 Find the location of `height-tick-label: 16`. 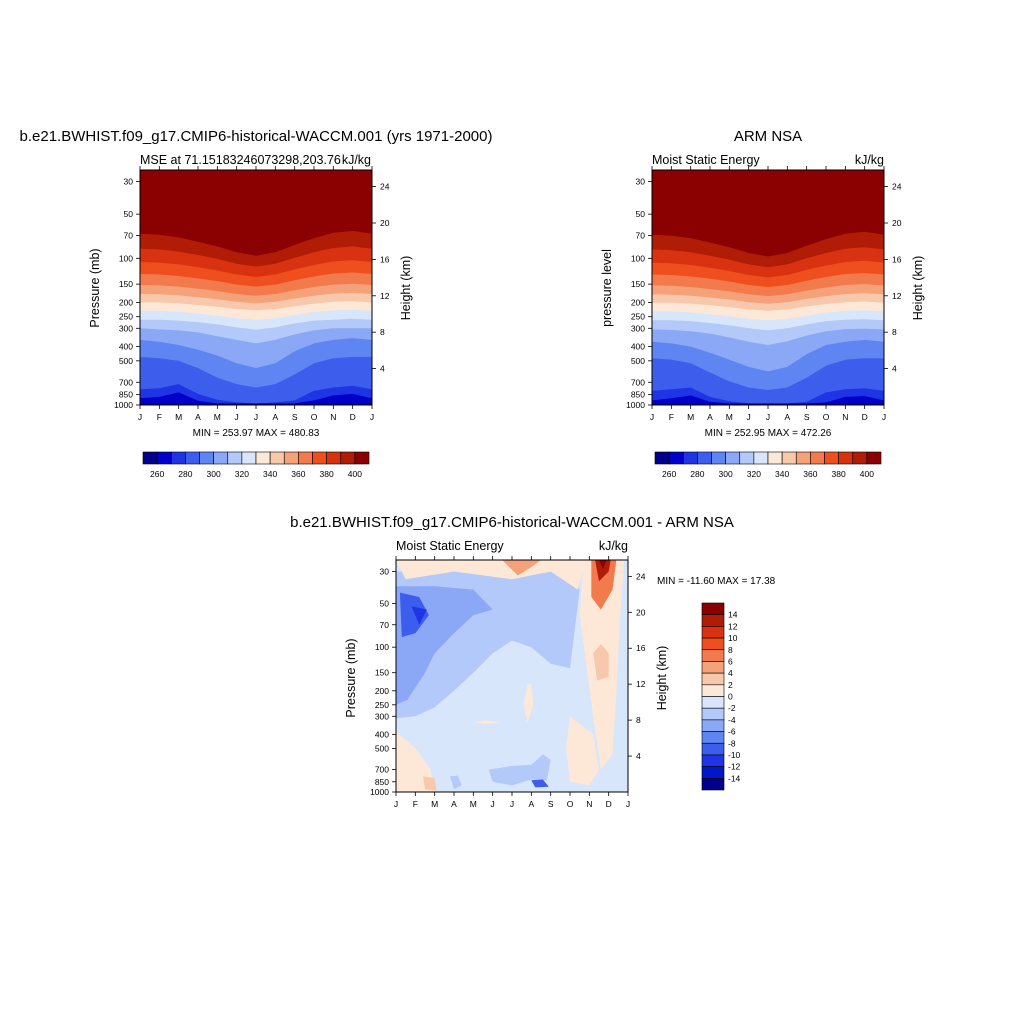

height-tick-label: 16 is located at coordinates (385, 259).